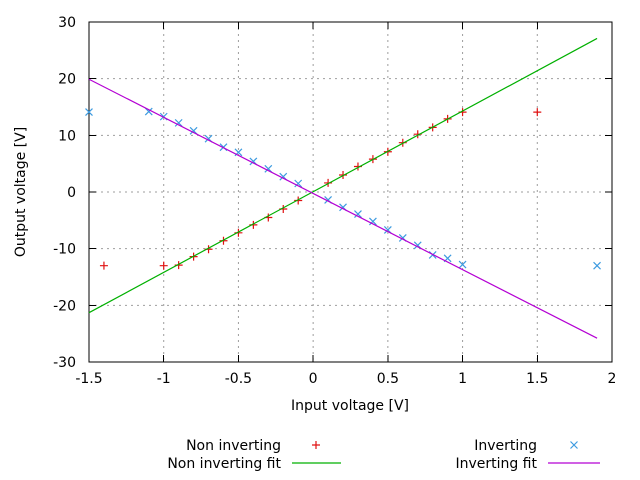  I want to click on svg-text: 0.5, so click(388, 379).